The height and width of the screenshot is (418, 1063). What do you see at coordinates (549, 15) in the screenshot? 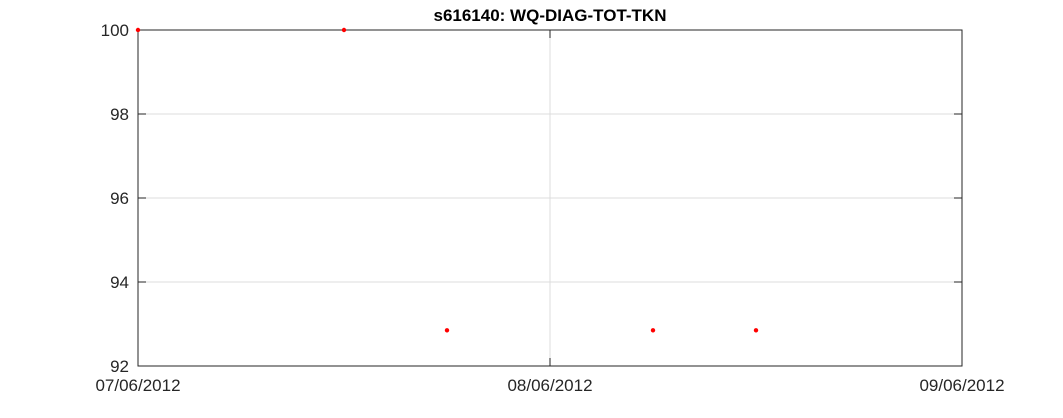
I see `chart-title: s616140: WQ-DIAG-TOT-TKN` at bounding box center [549, 15].